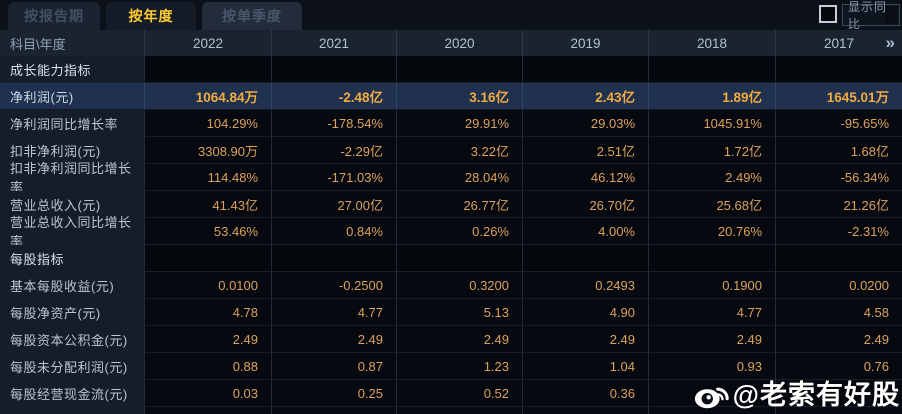 This screenshot has width=902, height=414. What do you see at coordinates (72, 366) in the screenshot?
I see `row-label: 每股未分配利润(元)` at bounding box center [72, 366].